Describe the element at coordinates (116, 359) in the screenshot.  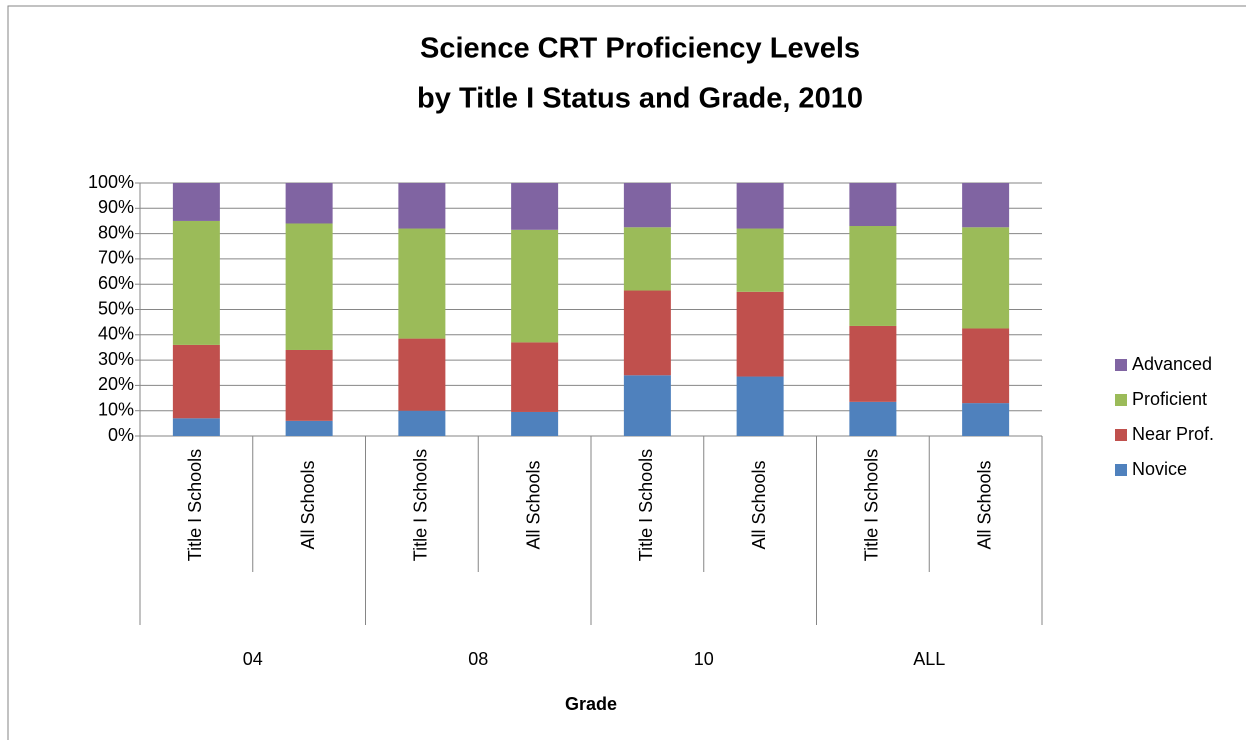
I see `y-tick-label: 30%` at that location.